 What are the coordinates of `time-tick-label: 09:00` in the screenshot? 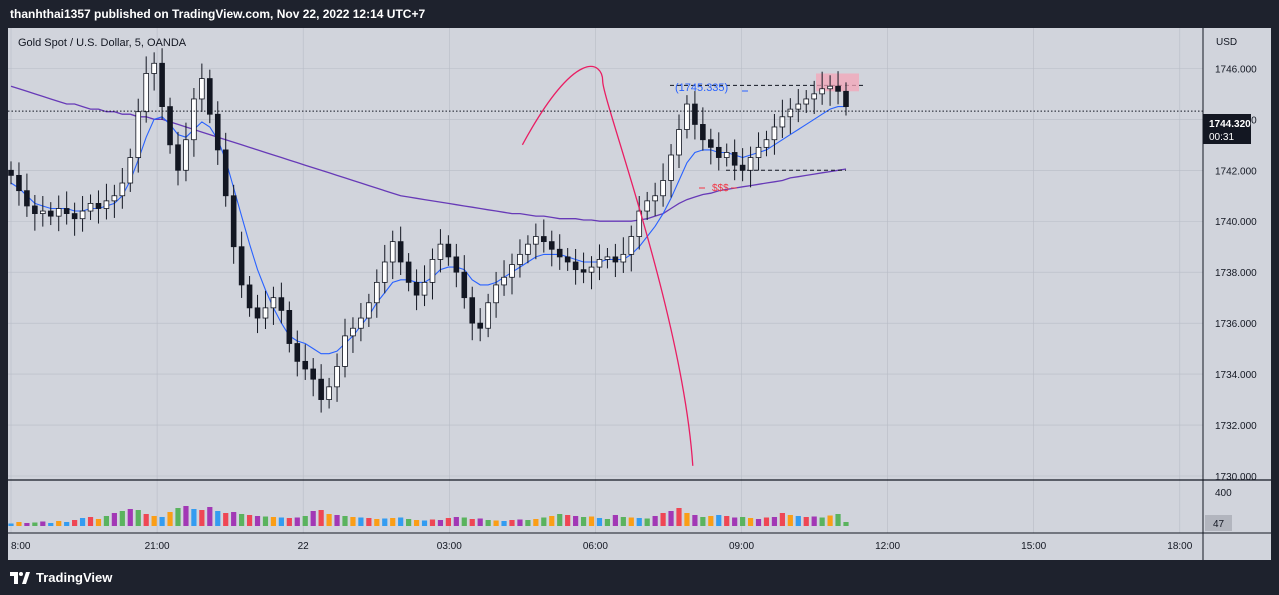 It's located at (741, 546).